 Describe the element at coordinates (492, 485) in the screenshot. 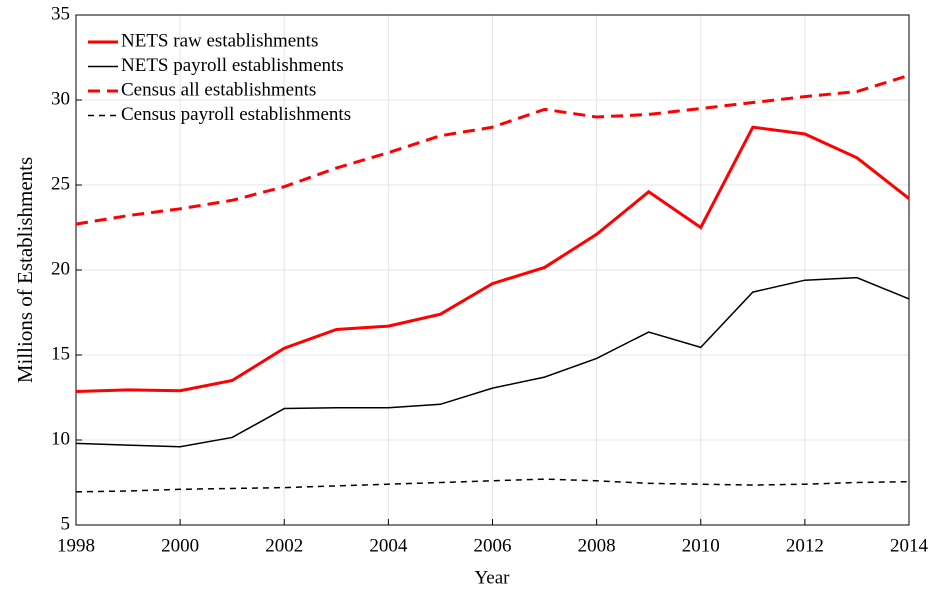

I see `series-line` at that location.